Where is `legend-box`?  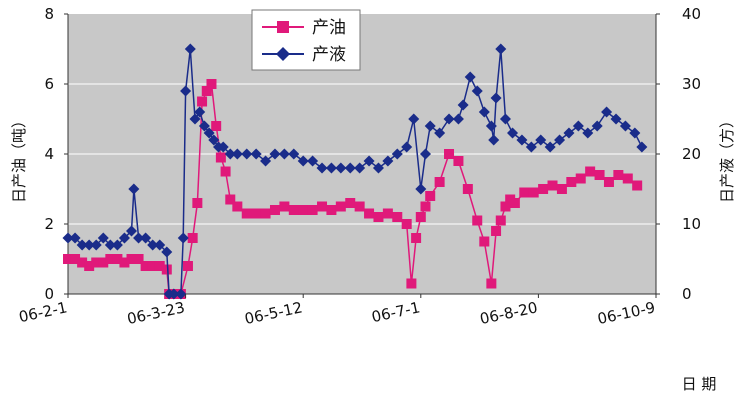 legend-box is located at coordinates (306, 40).